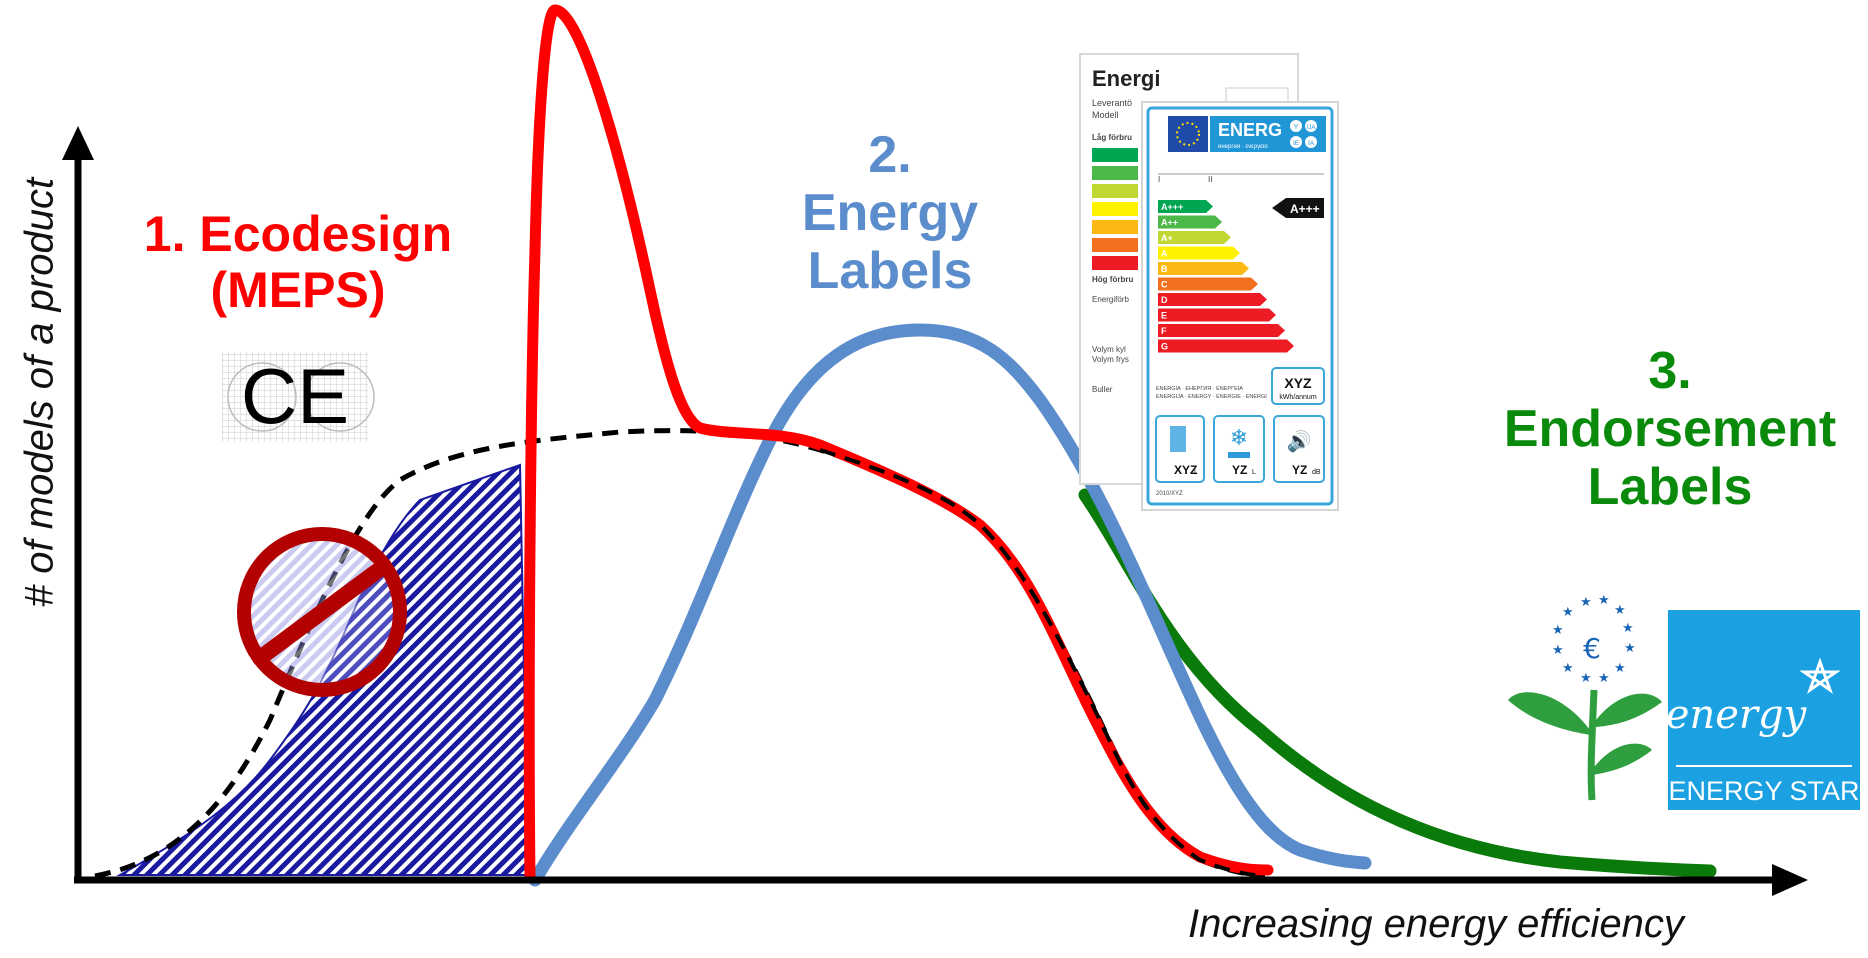 This screenshot has width=1868, height=958. What do you see at coordinates (1592, 648) in the screenshot?
I see `eu-flower-letter: €` at bounding box center [1592, 648].